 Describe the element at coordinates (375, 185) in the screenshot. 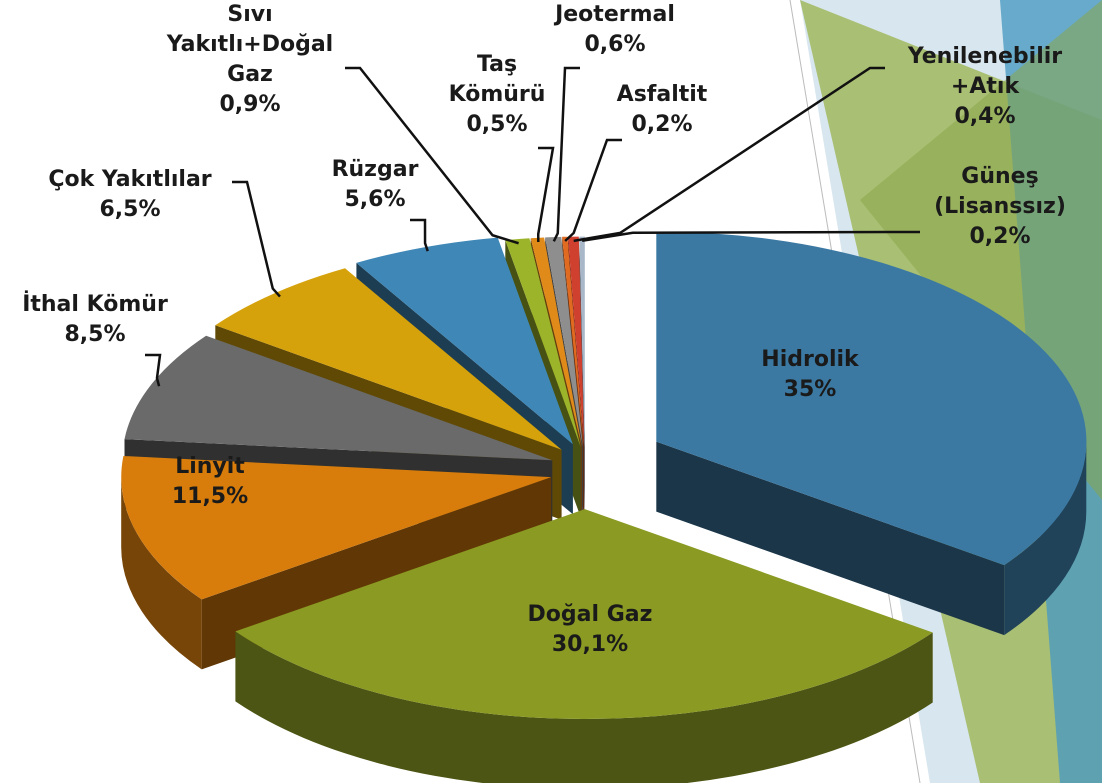

I see `data-label: Rüzgar 5,6%` at that location.